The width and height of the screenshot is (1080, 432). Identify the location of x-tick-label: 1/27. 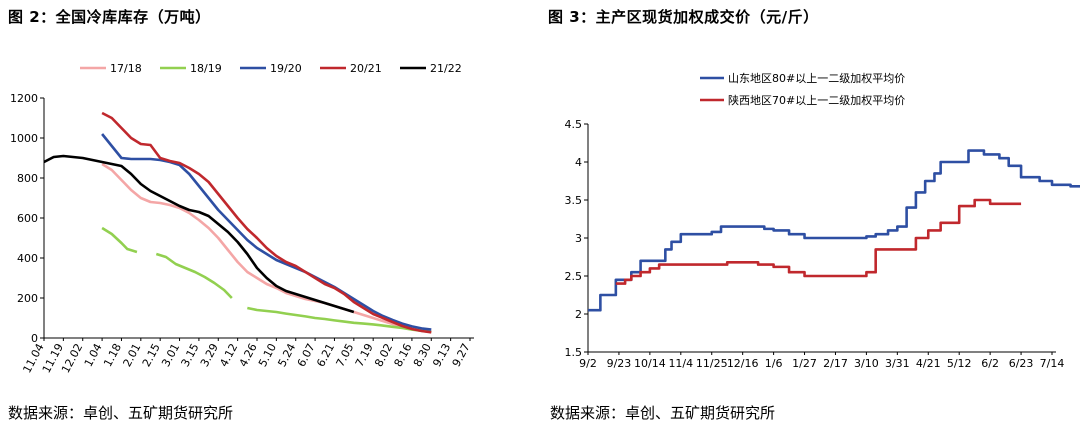
(804, 363).